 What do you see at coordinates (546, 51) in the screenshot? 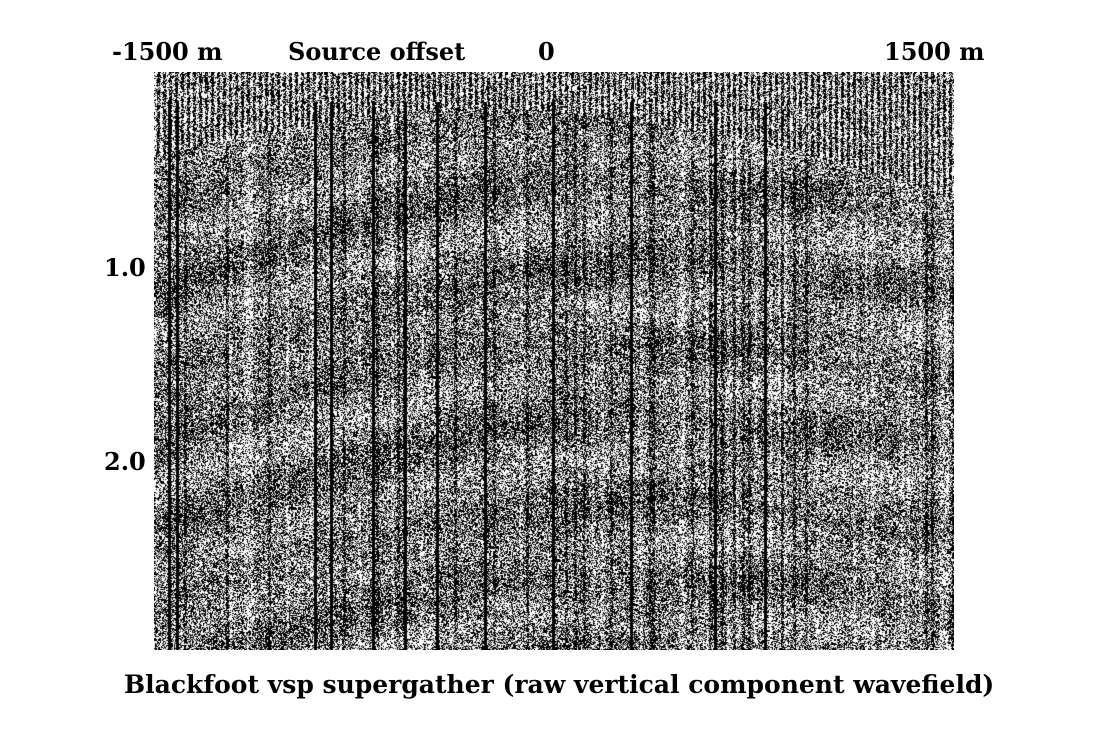
I see `offset-zero-label: 0` at bounding box center [546, 51].